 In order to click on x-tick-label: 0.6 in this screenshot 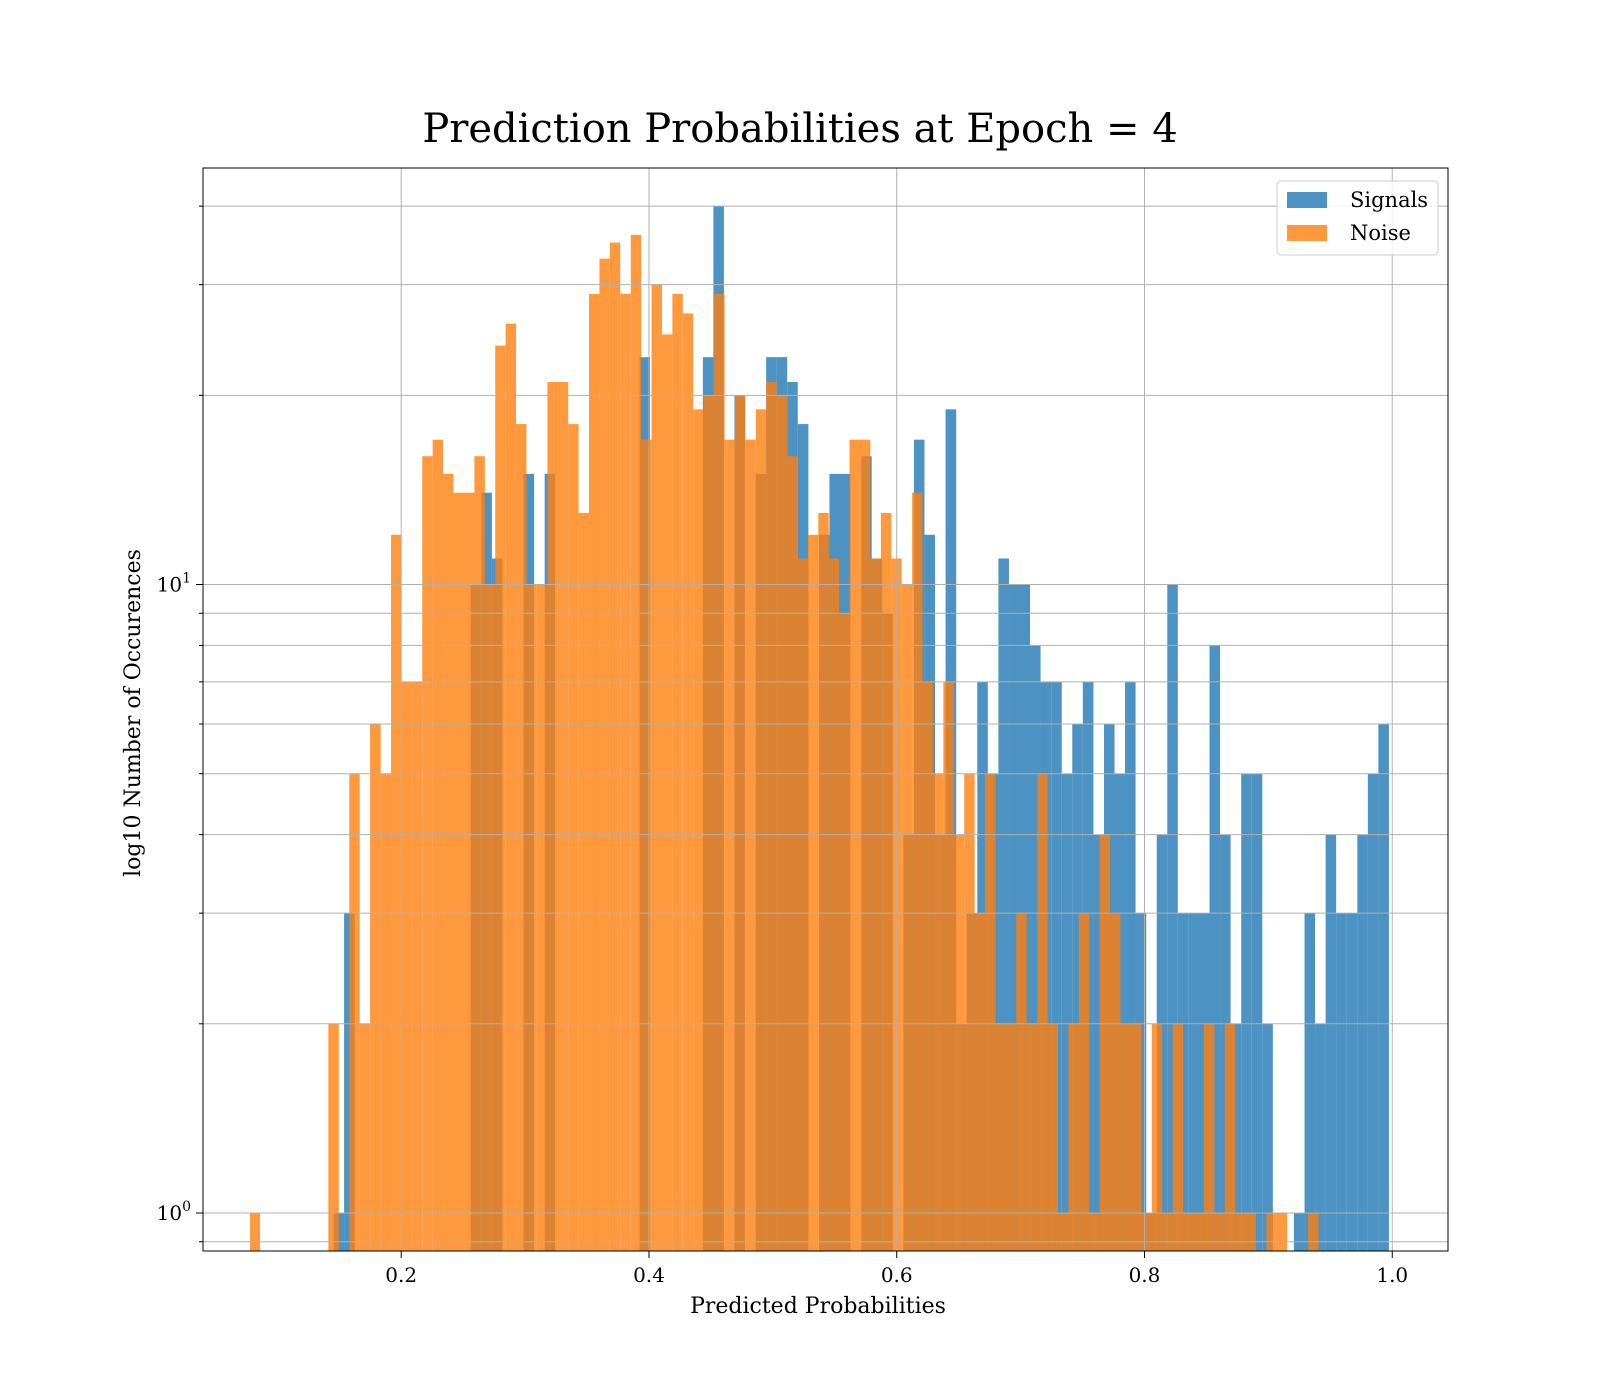, I will do `click(897, 1275)`.